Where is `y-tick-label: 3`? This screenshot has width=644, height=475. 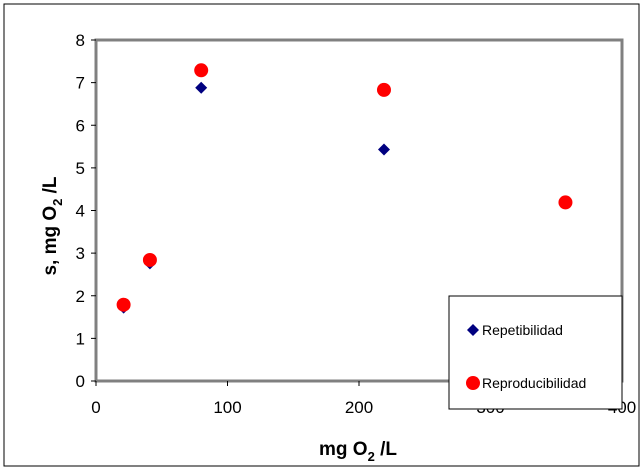
y-tick-label: 3 is located at coordinates (80, 253).